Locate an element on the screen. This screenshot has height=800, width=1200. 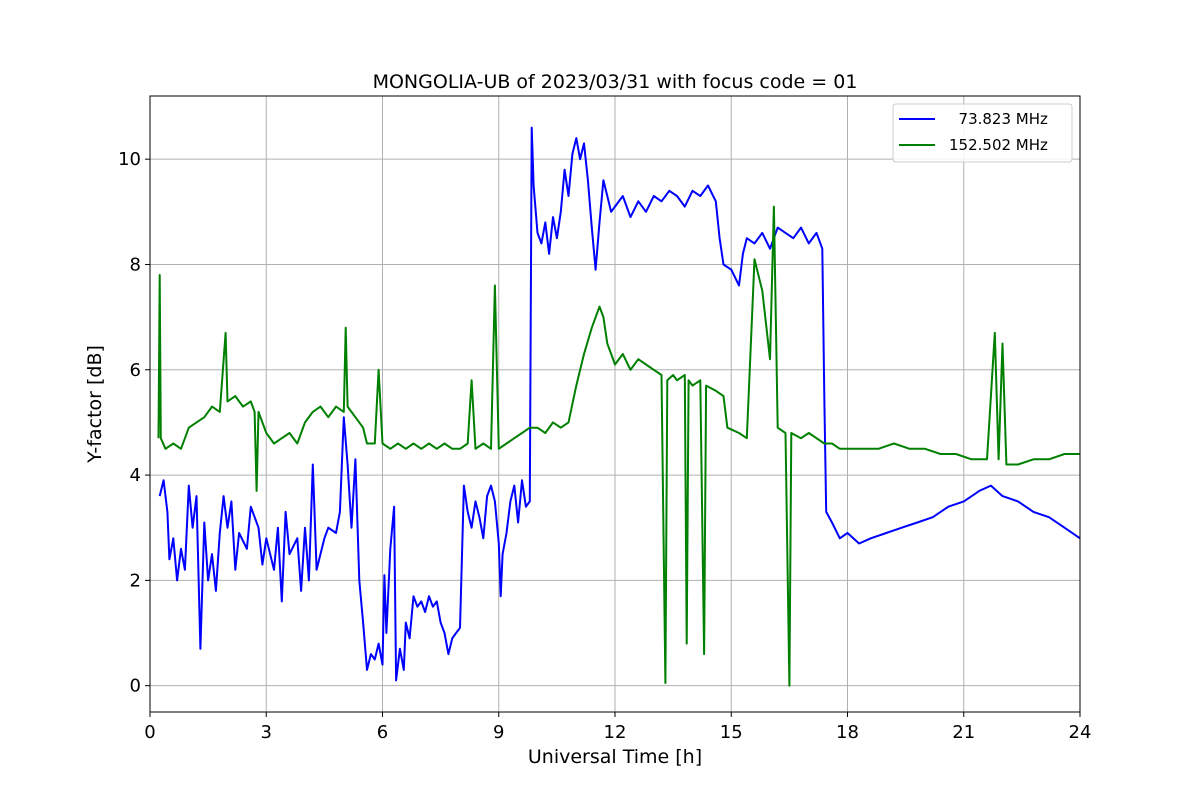
y-axis-label: Y-factor [dB] is located at coordinates (95, 404).